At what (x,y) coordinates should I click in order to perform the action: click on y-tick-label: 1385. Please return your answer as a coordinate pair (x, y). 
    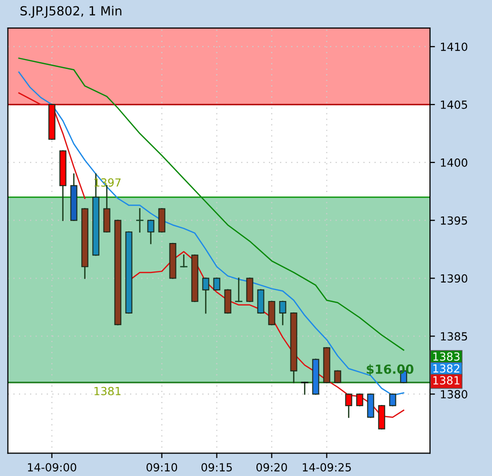
    Looking at the image, I should click on (454, 336).